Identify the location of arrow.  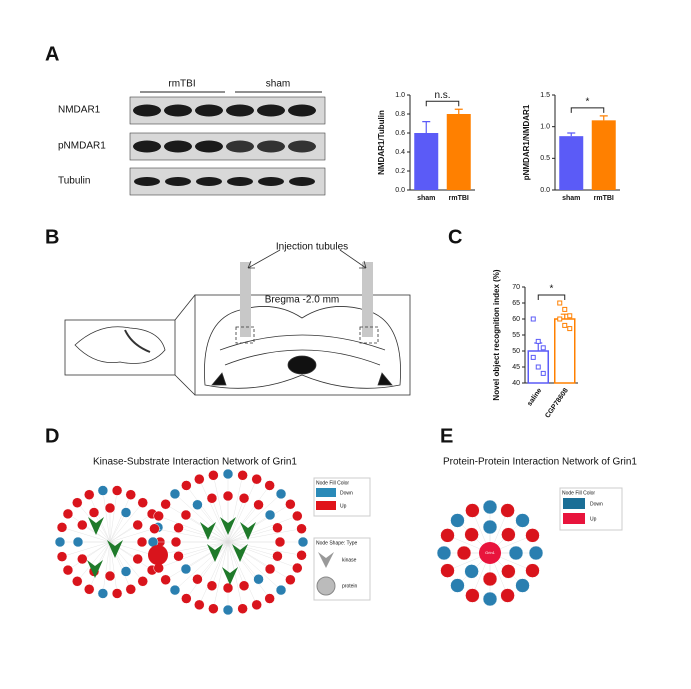
(353, 259).